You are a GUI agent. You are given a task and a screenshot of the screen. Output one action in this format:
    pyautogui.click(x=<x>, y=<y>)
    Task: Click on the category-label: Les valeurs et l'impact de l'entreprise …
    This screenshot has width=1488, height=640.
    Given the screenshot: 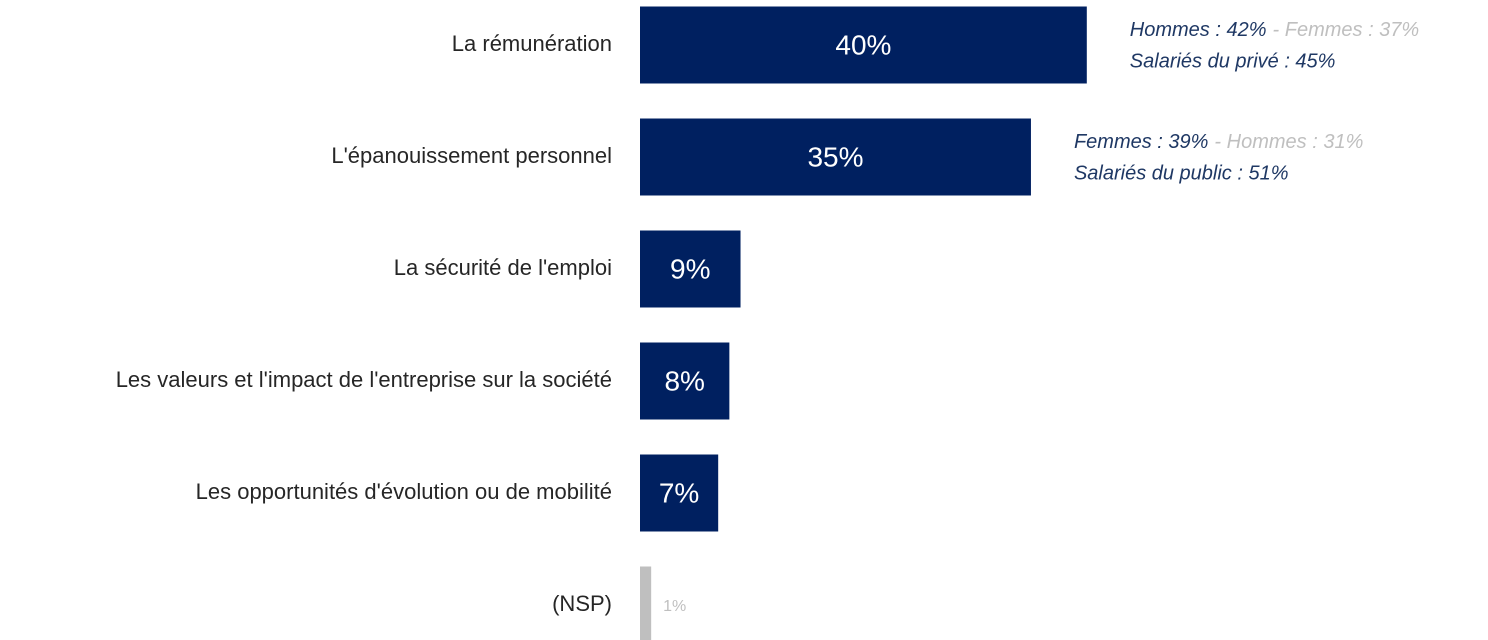 What is the action you would take?
    pyautogui.click(x=364, y=379)
    